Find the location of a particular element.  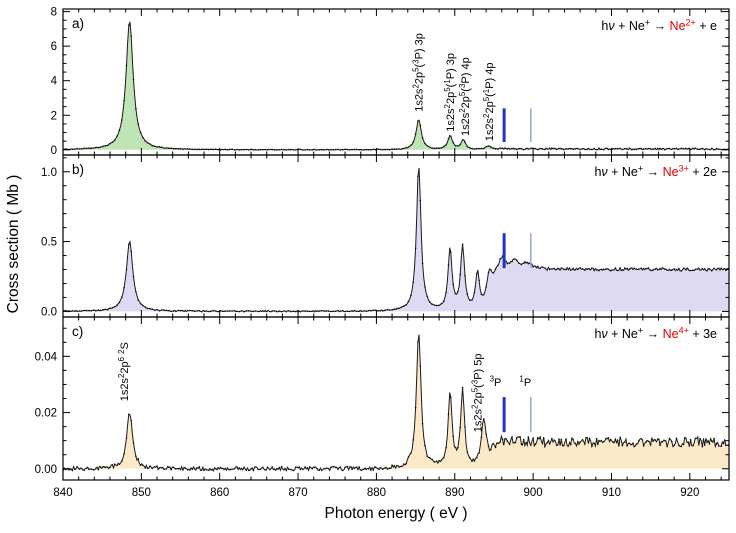

y-tick-label: 8 is located at coordinates (54, 13).